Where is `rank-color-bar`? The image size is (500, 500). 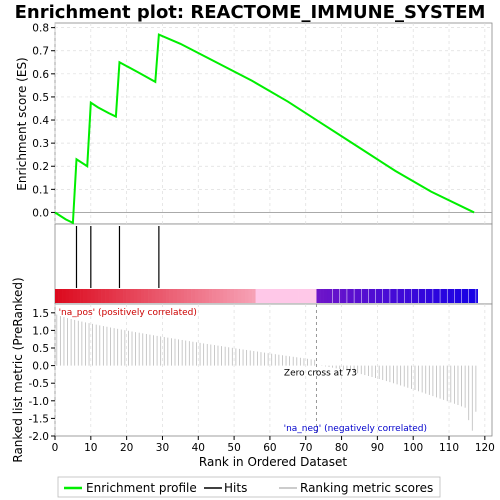 rank-color-bar is located at coordinates (266, 296).